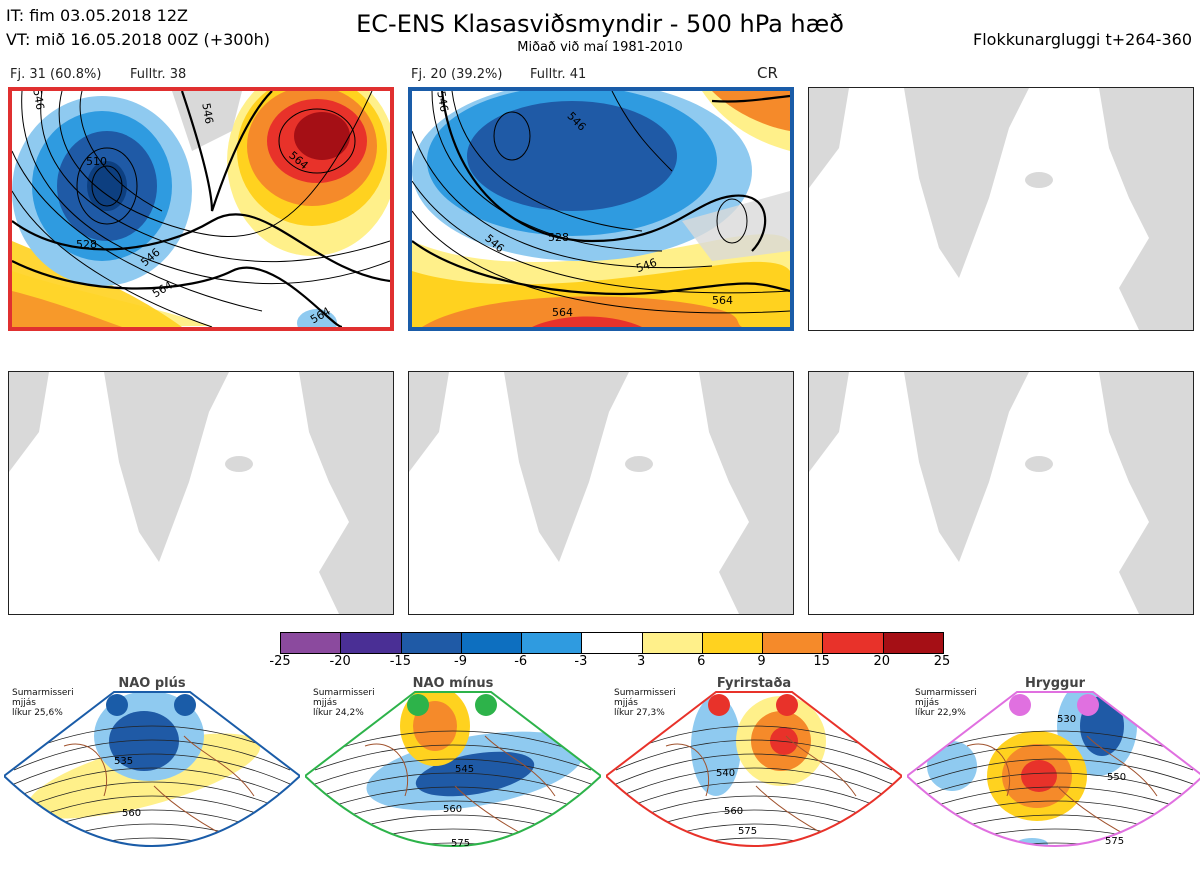 The width and height of the screenshot is (1200, 871). What do you see at coordinates (601, 209) in the screenshot?
I see `cluster-map-2: 546 546 546 528 546 564 564` at bounding box center [601, 209].